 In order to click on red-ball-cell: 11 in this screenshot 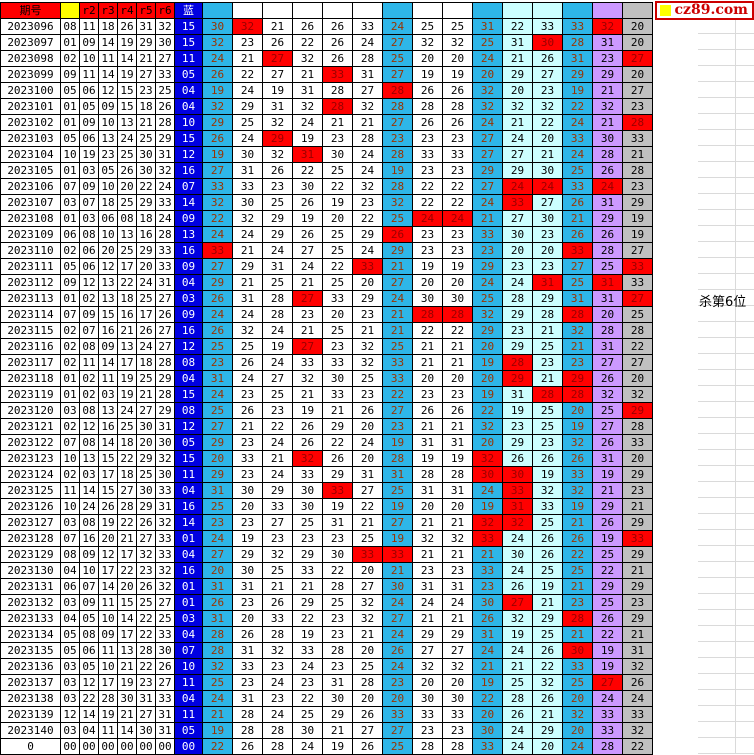, I will do `click(108, 602)`.